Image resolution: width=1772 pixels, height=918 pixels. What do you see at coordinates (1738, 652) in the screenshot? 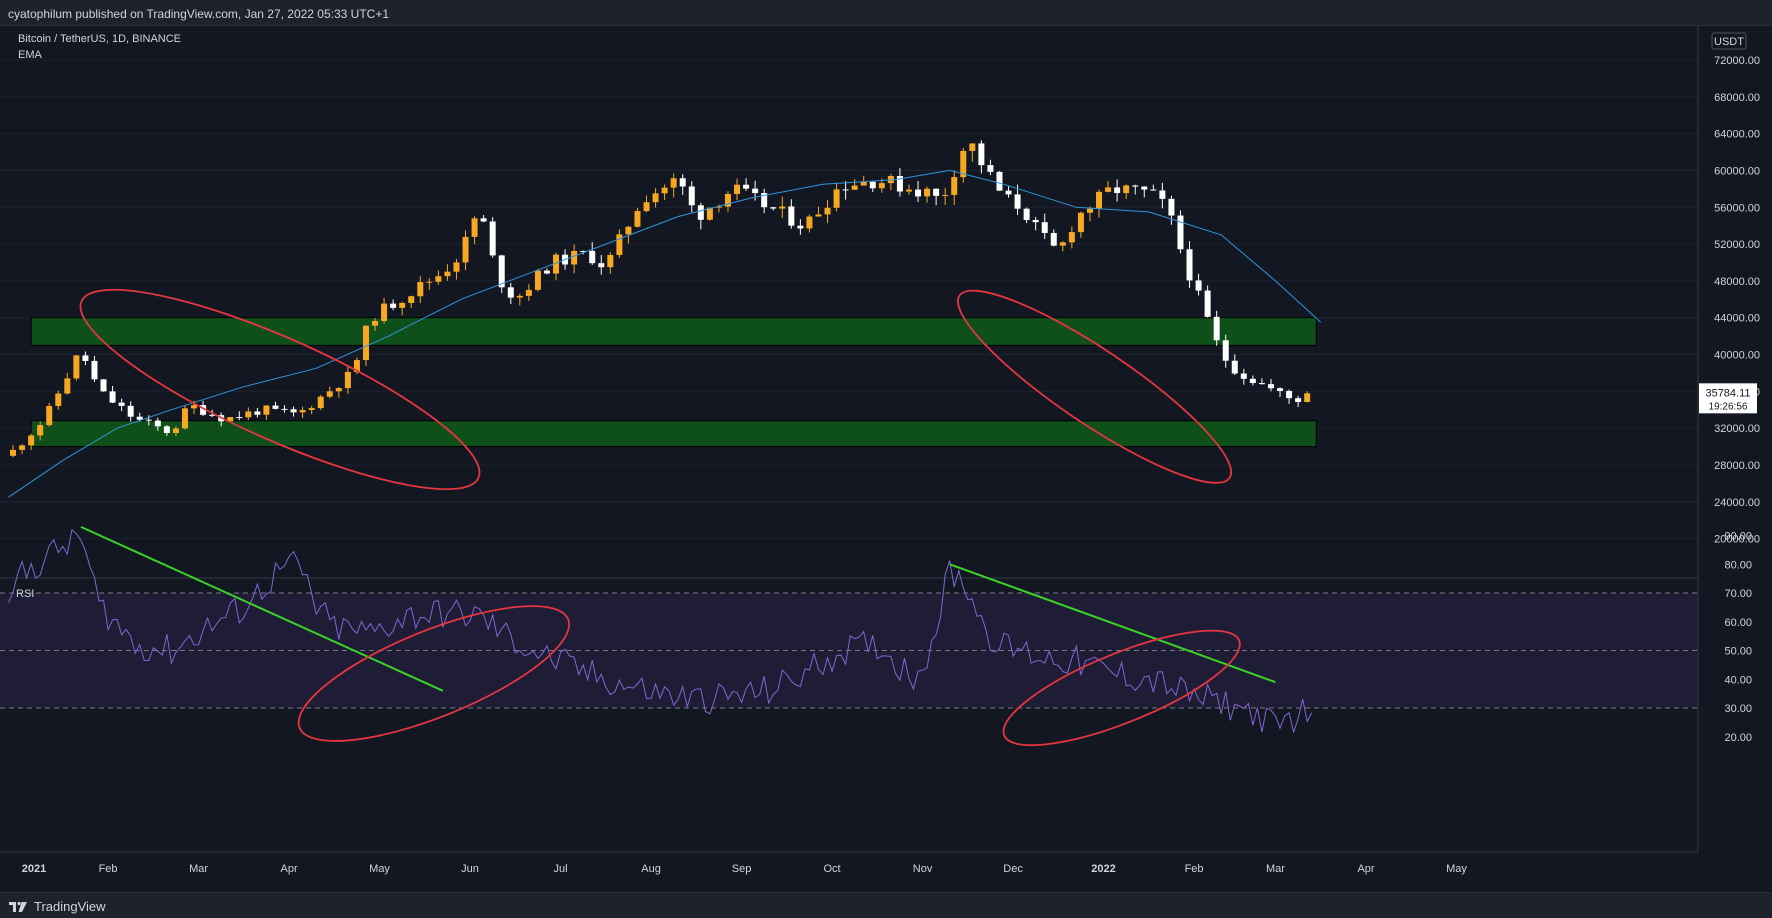
I see `rsi-tick-3: 50.00` at bounding box center [1738, 652].